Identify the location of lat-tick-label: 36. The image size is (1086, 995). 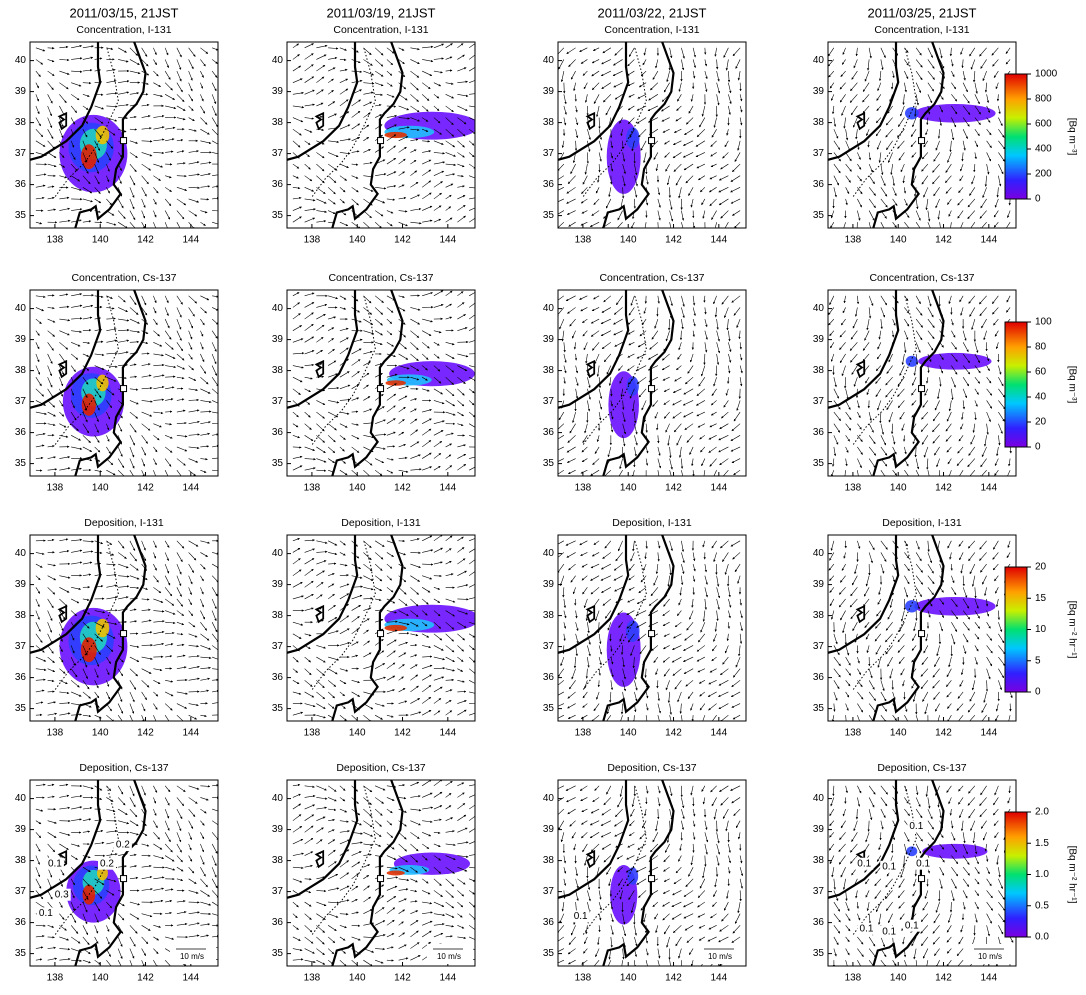
(549, 184).